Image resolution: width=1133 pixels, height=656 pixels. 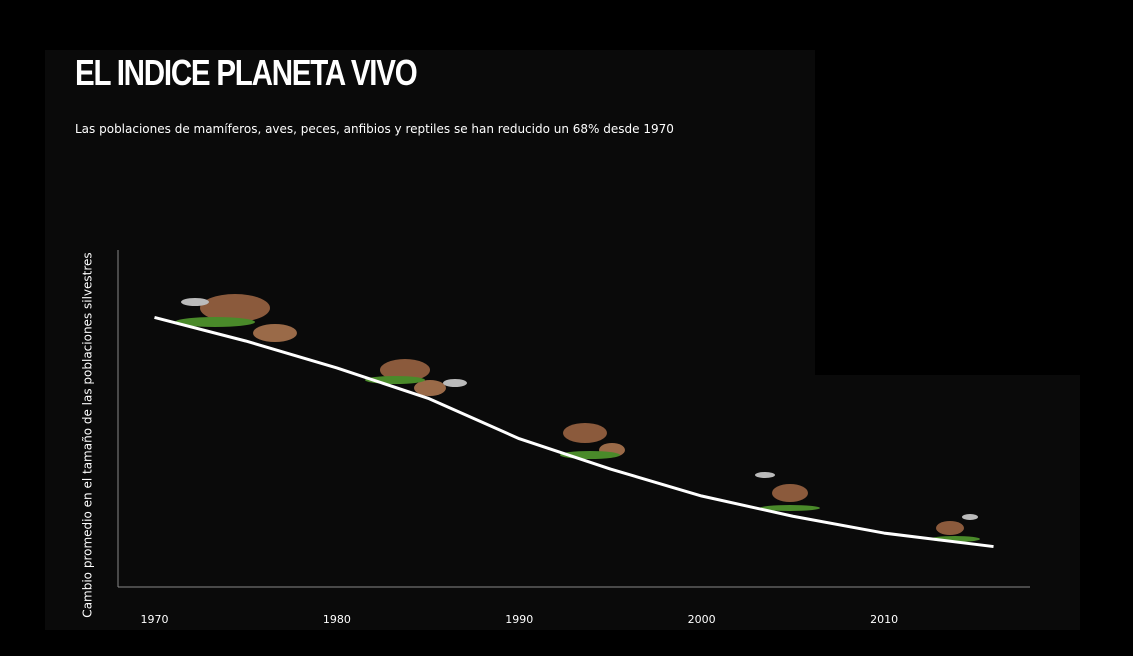 What do you see at coordinates (702, 619) in the screenshot?
I see `x-tick-label: 2000` at bounding box center [702, 619].